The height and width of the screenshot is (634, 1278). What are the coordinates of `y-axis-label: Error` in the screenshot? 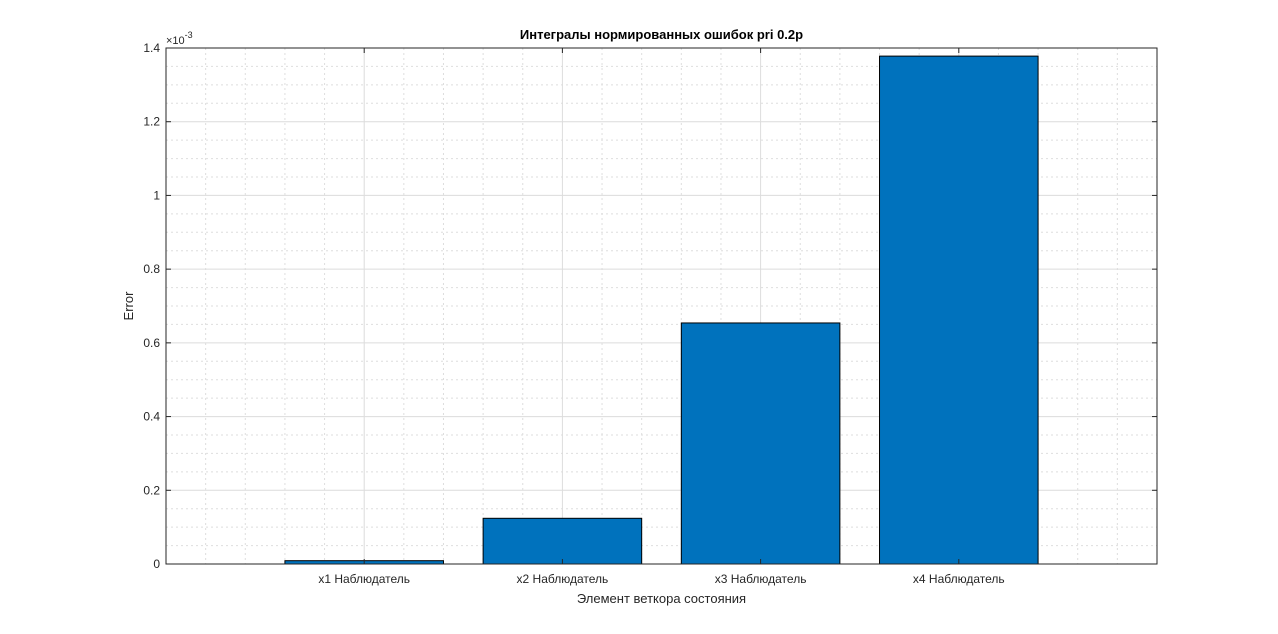 It's located at (128, 306).